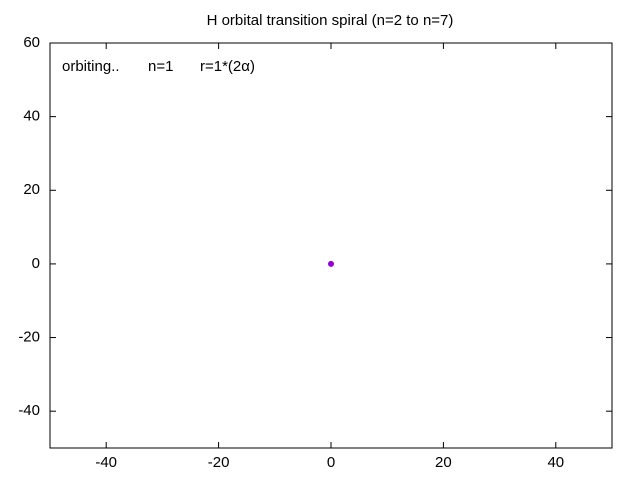 The image size is (640, 480). What do you see at coordinates (29, 410) in the screenshot?
I see `y-tick-label: -40` at bounding box center [29, 410].